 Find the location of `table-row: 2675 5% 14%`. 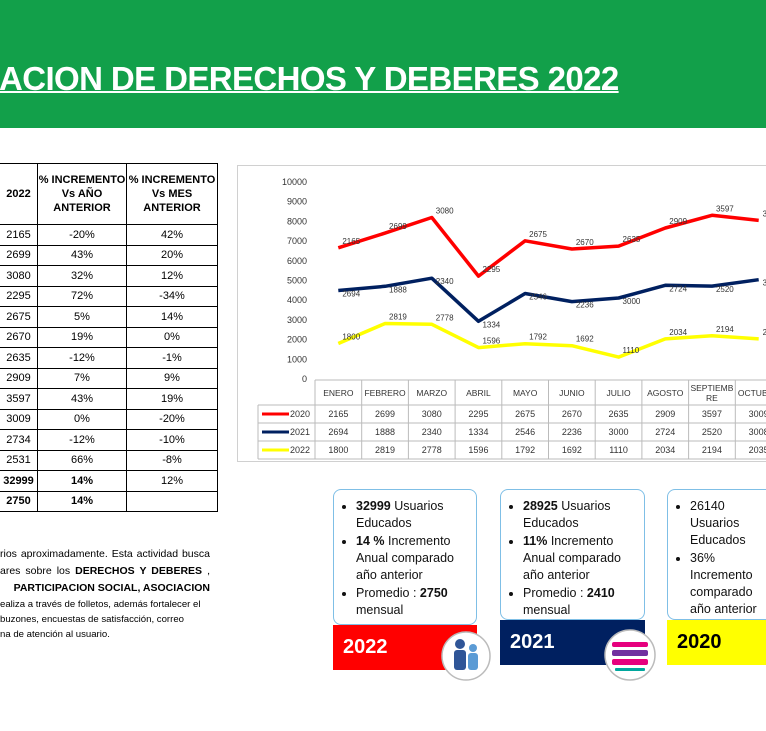

table-row: 2675 5% 14% is located at coordinates (109, 317).